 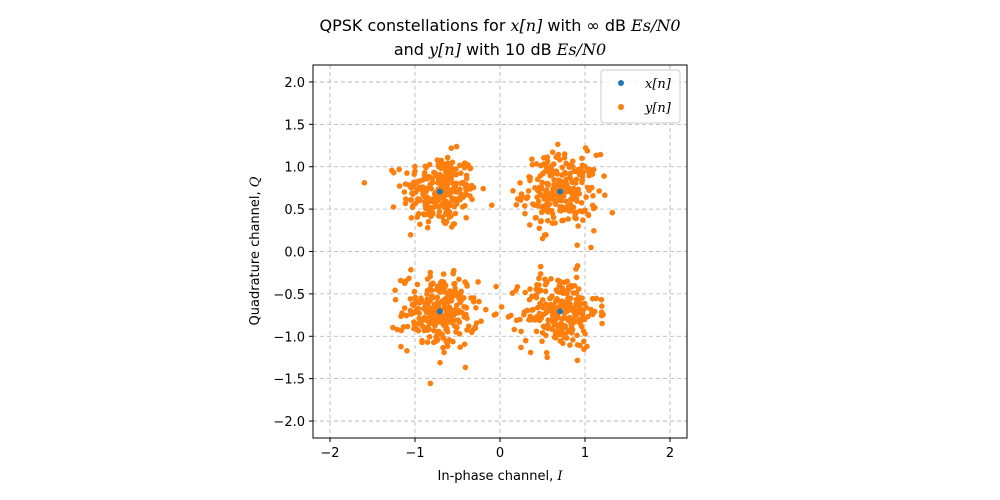 I want to click on point-x-n, so click(x=439, y=311).